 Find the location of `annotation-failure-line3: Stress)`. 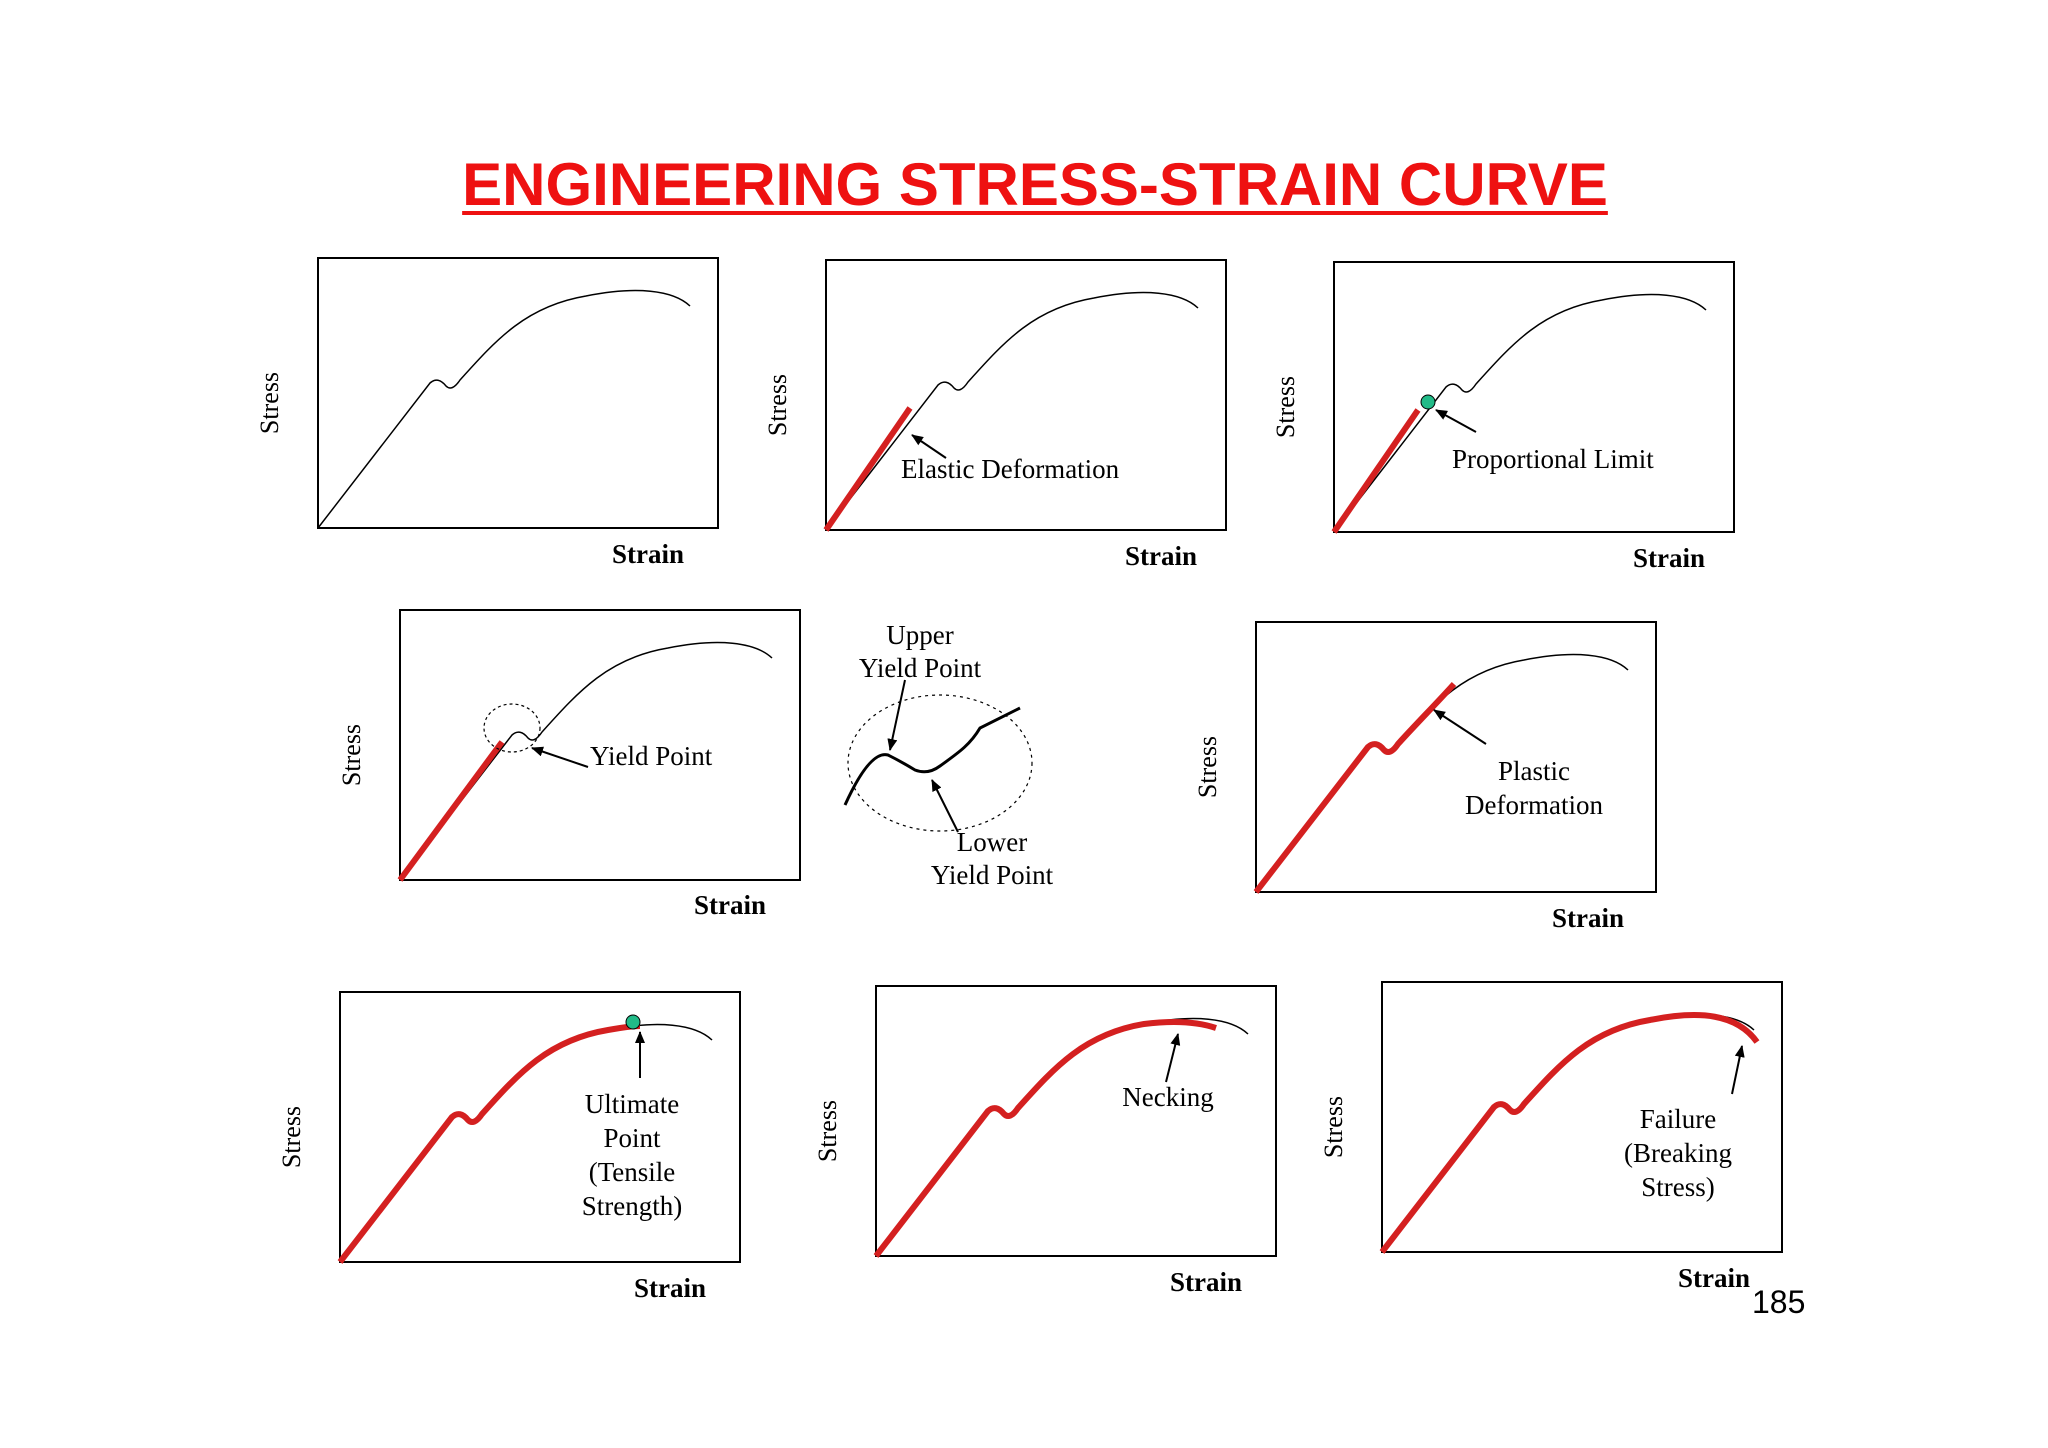

annotation-failure-line3: Stress) is located at coordinates (1678, 1187).